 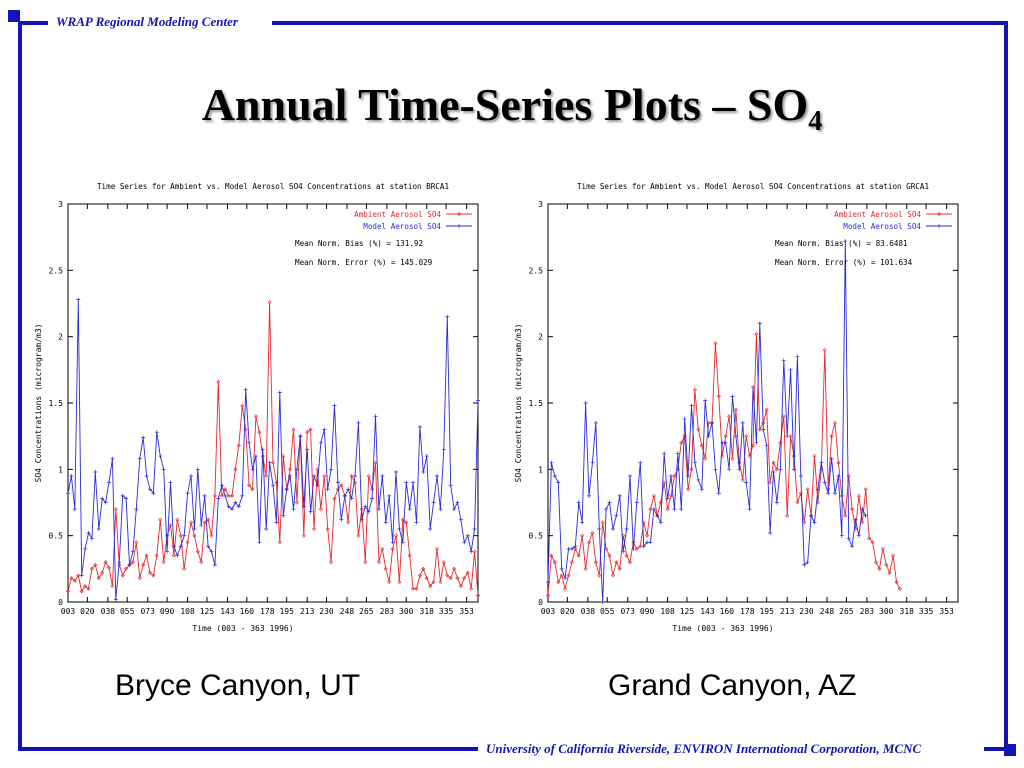 What do you see at coordinates (446, 611) in the screenshot?
I see `x-tick-label: 335` at bounding box center [446, 611].